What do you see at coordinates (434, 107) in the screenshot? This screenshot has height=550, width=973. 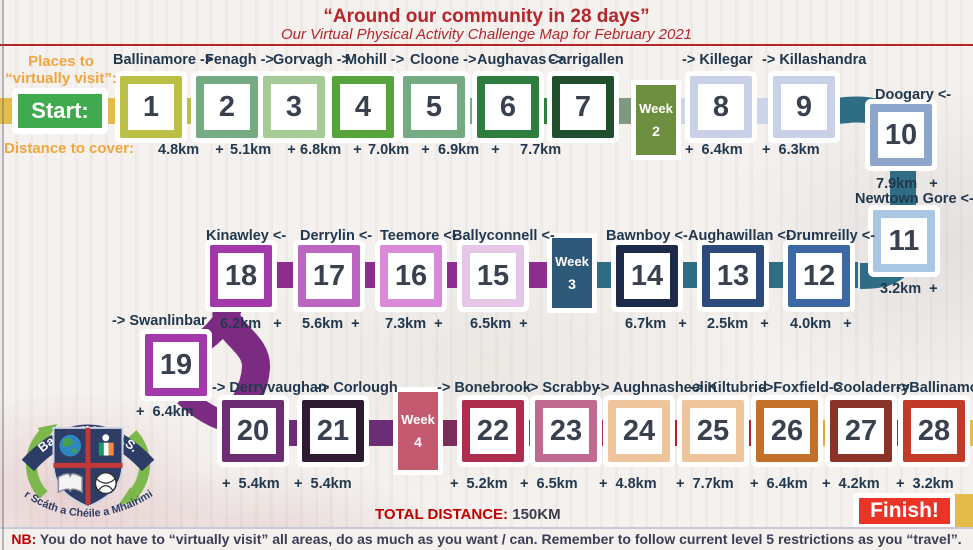 I see `day-box-5: 5` at bounding box center [434, 107].